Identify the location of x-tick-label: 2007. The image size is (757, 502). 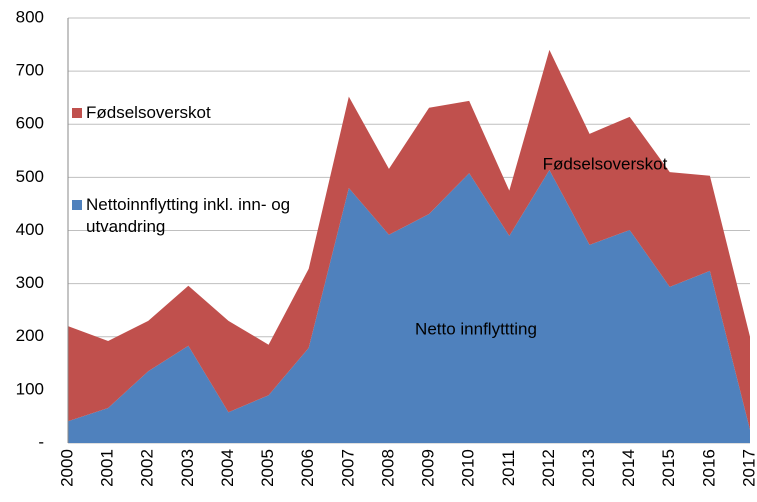
(347, 468).